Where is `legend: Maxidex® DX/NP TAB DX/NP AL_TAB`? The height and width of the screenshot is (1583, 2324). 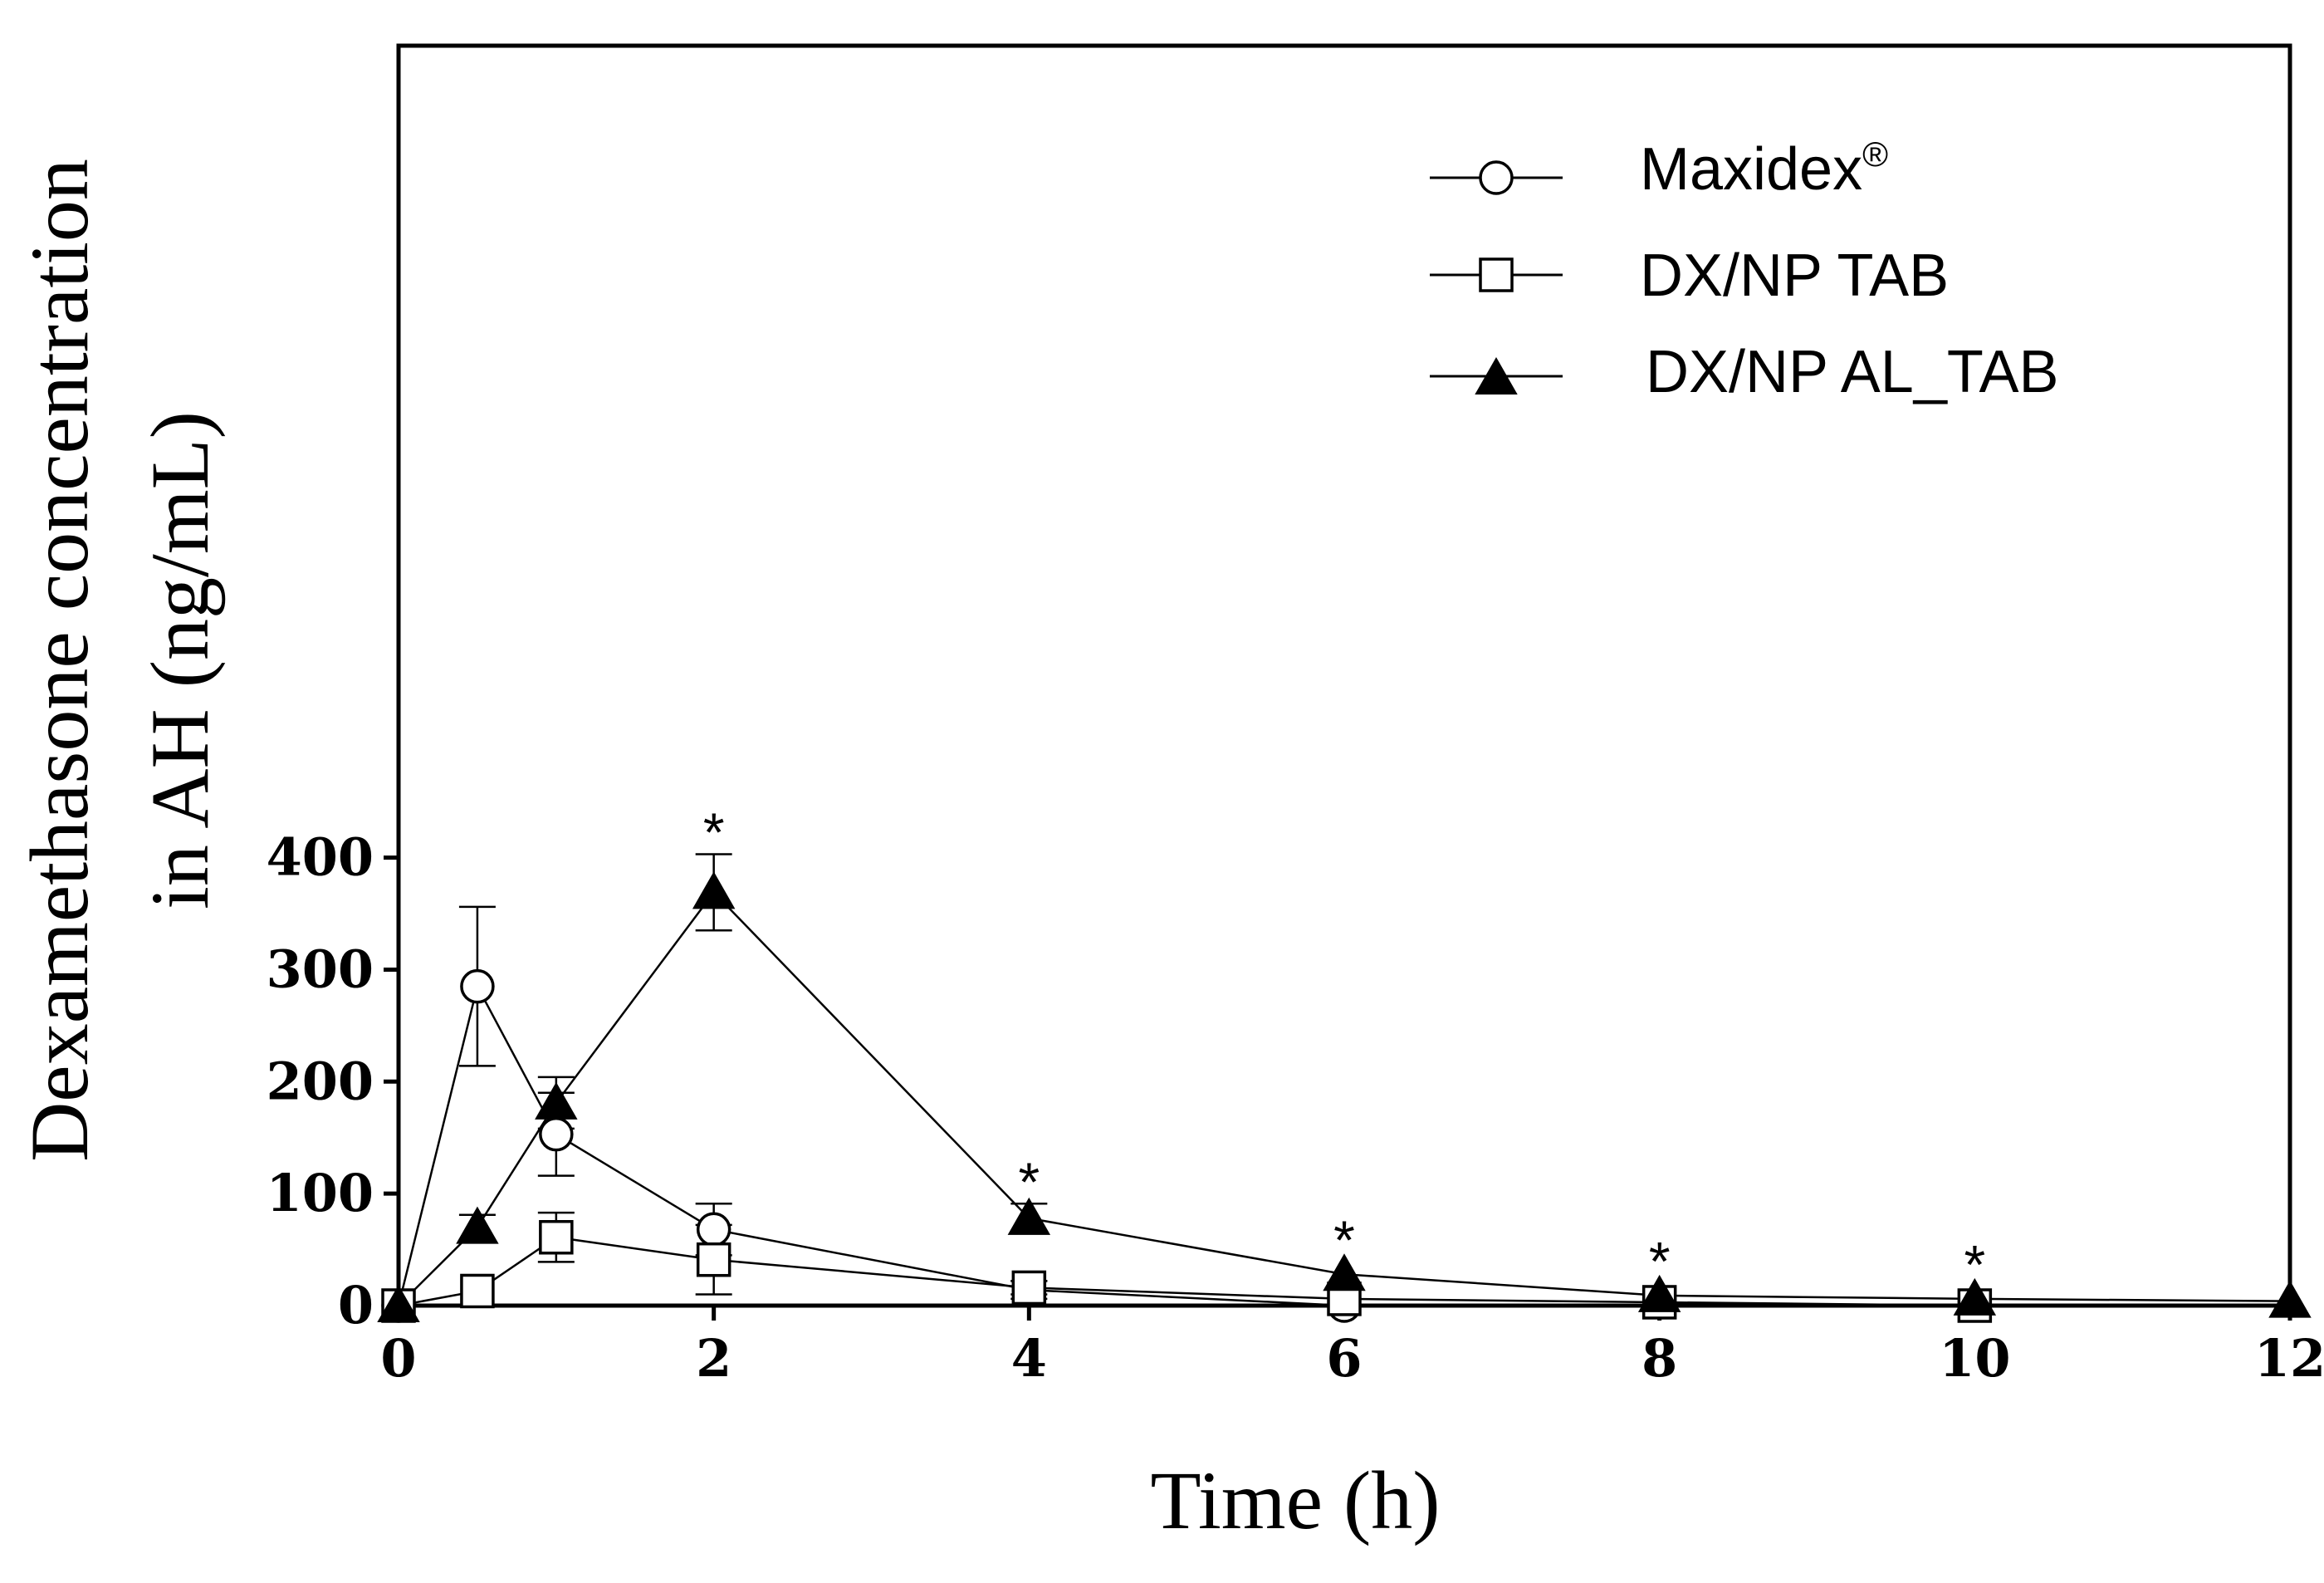 legend: Maxidex® DX/NP TAB DX/NP AL_TAB is located at coordinates (1744, 270).